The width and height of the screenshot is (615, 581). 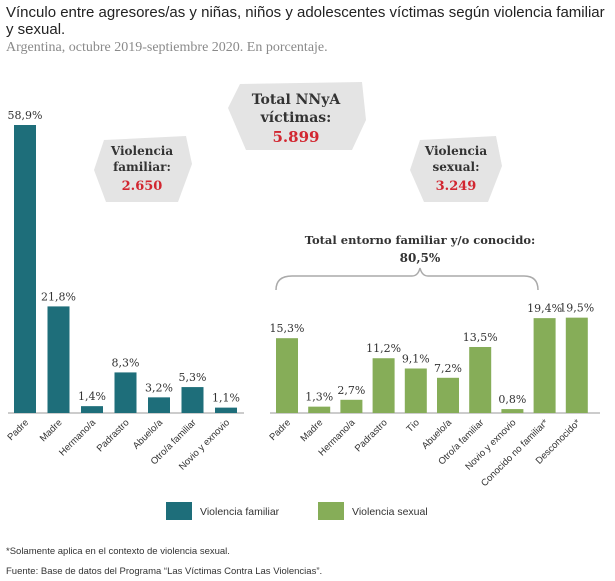 I want to click on bar-label-sexual-0: 15,3%, so click(x=287, y=328).